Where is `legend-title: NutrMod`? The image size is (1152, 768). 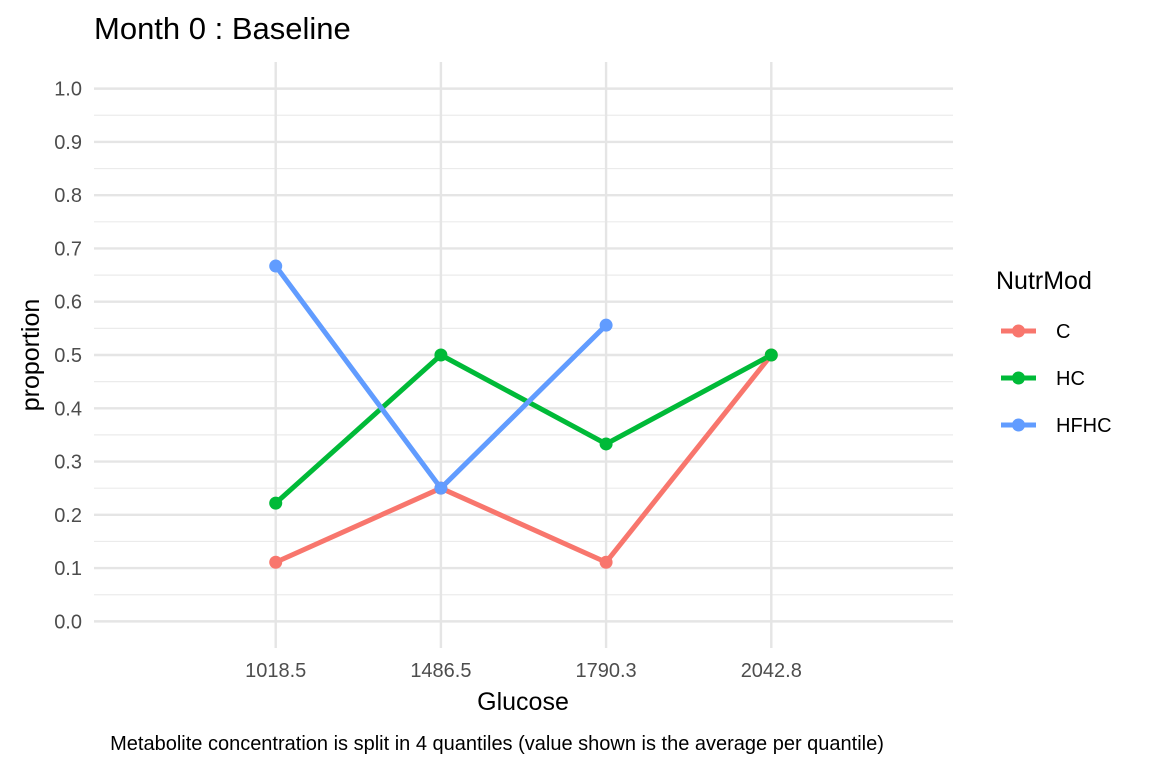
legend-title: NutrMod is located at coordinates (1044, 281).